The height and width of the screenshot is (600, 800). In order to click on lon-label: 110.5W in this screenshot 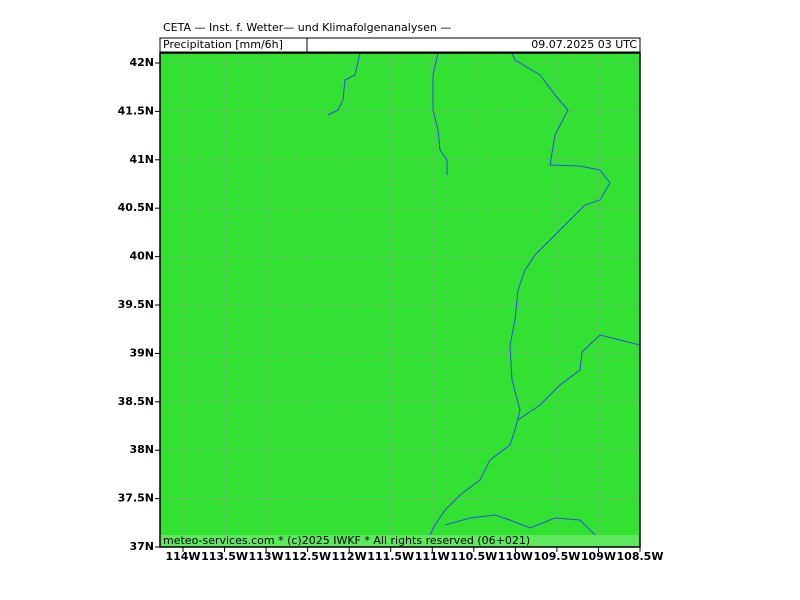, I will do `click(473, 556)`.